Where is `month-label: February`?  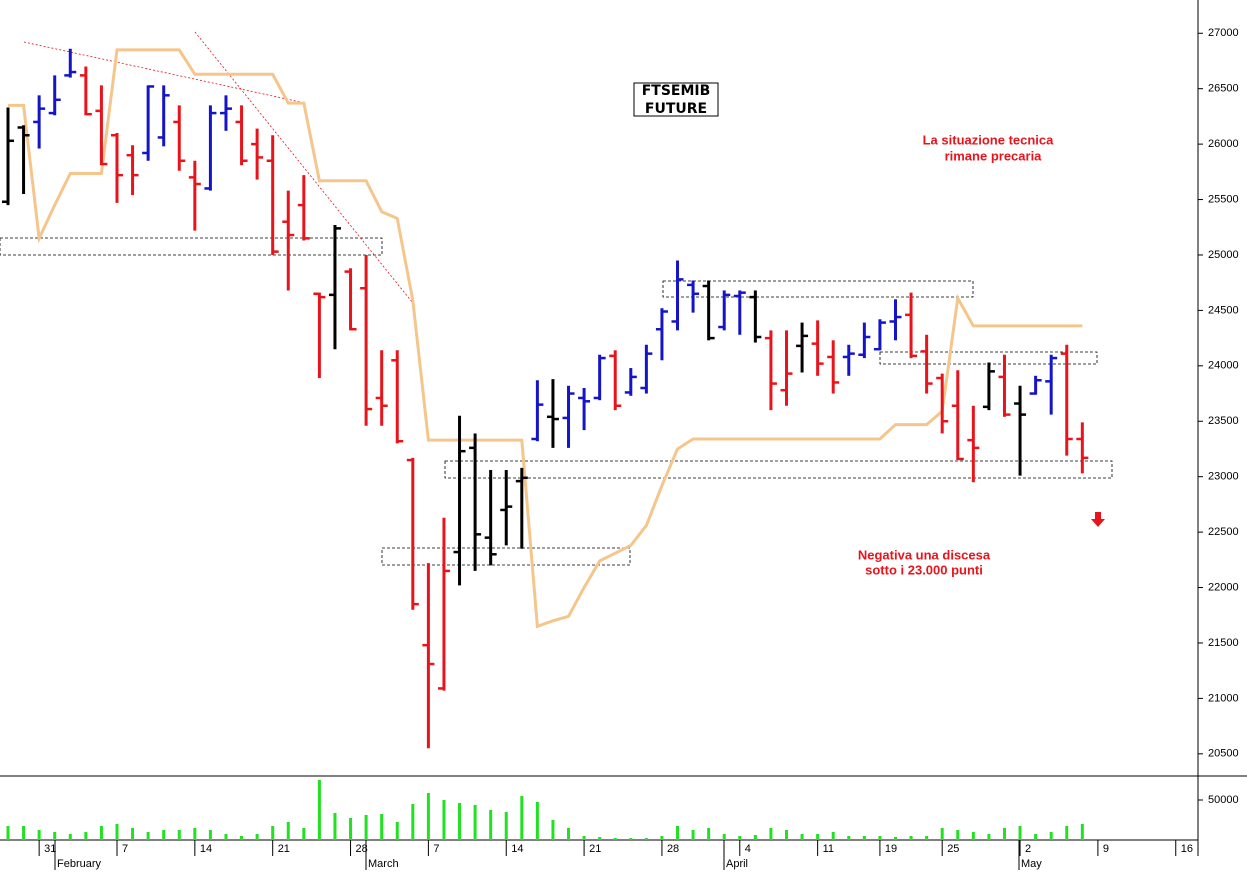
month-label: February is located at coordinates (79, 864).